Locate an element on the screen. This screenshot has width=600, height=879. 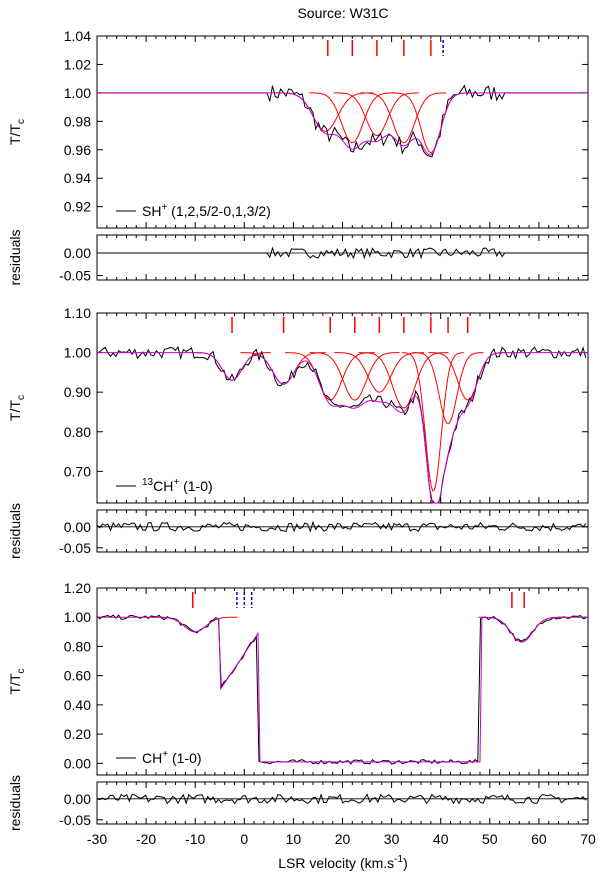
x-tick-label: -20 is located at coordinates (146, 839).